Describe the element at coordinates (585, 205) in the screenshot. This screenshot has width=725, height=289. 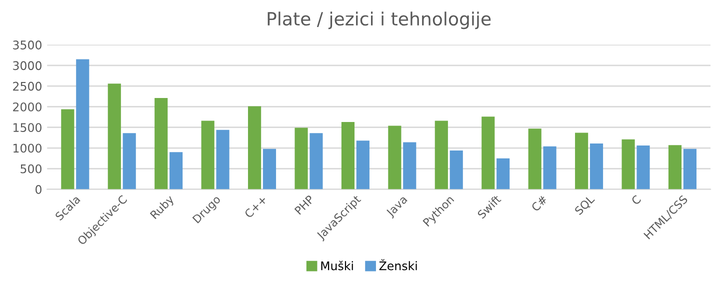
I see `x-tick-label: SQL` at that location.